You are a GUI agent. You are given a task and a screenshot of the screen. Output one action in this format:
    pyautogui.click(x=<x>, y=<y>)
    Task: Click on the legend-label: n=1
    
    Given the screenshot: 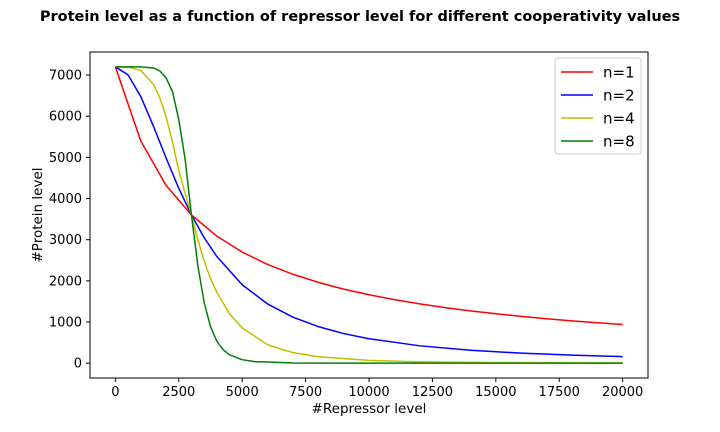 What is the action you would take?
    pyautogui.click(x=619, y=73)
    